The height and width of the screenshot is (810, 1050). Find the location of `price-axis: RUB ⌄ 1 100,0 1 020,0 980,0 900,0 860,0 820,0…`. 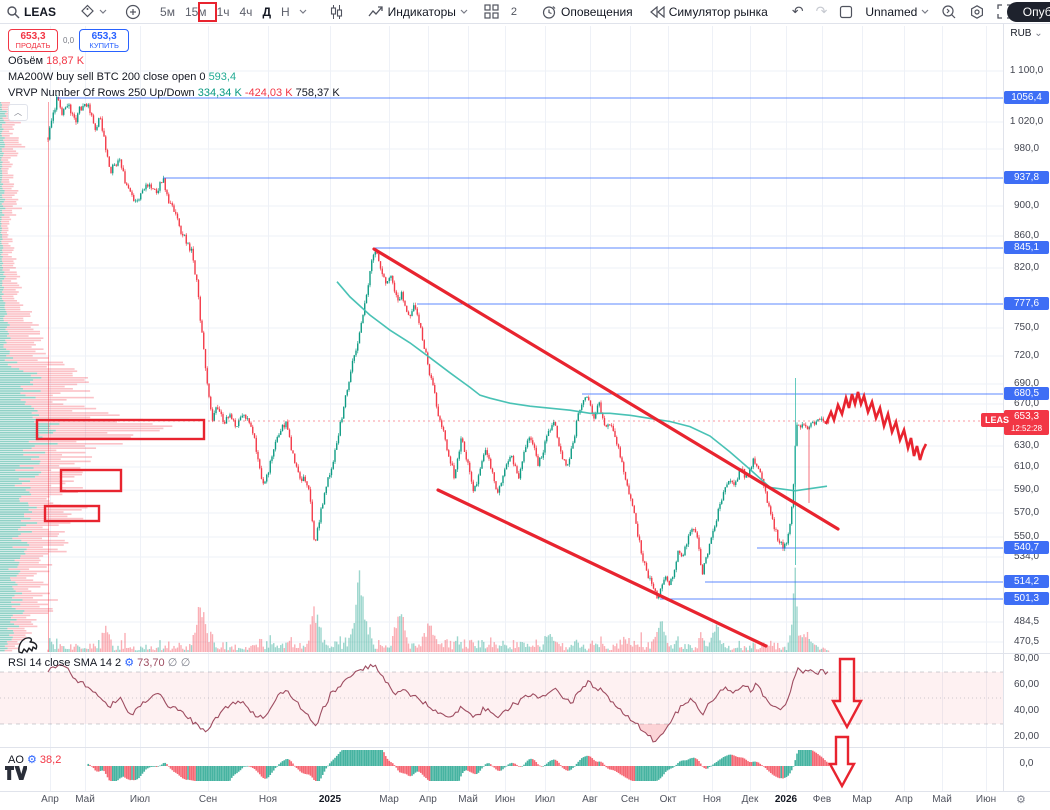

price-axis: RUB ⌄ 1 100,0 1 020,0 980,0 900,0 860,0 820,0… is located at coordinates (1026, 407).